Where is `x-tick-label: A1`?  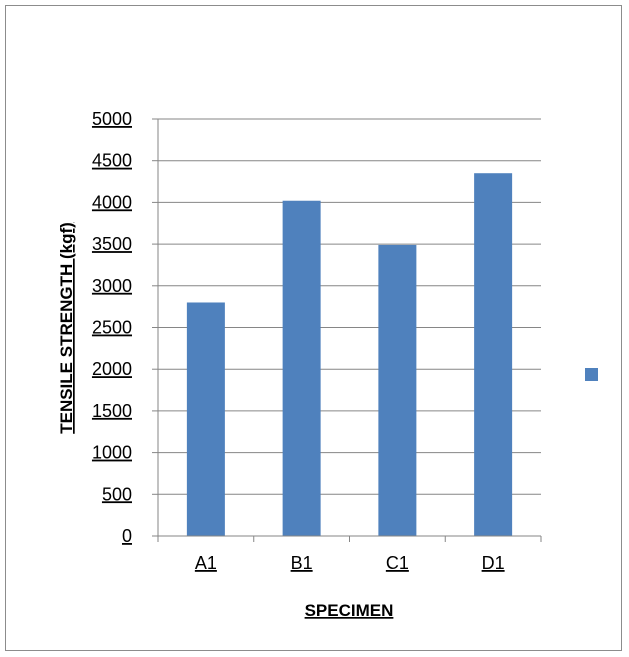
x-tick-label: A1 is located at coordinates (206, 563).